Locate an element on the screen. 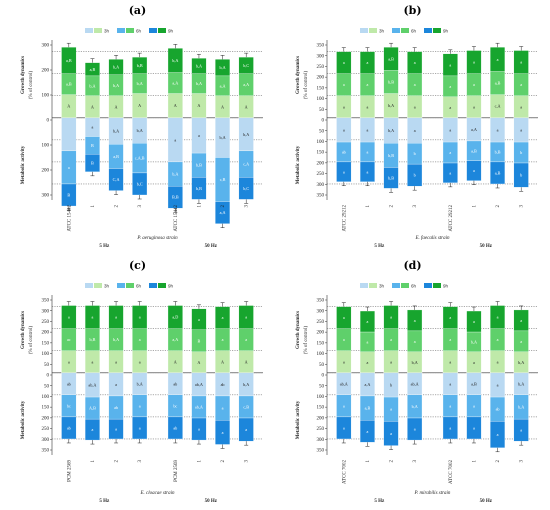  panel-label: (c) is located at coordinates (137, 265).